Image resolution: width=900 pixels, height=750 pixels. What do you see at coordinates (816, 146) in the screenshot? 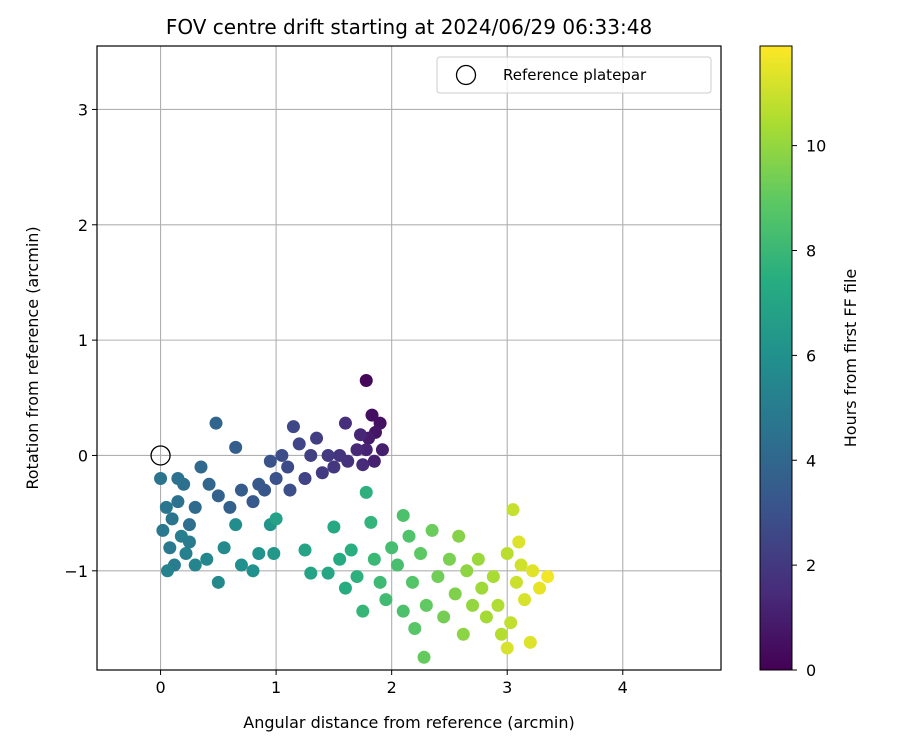
I see `colorbar-tick-label: 10` at bounding box center [816, 146].